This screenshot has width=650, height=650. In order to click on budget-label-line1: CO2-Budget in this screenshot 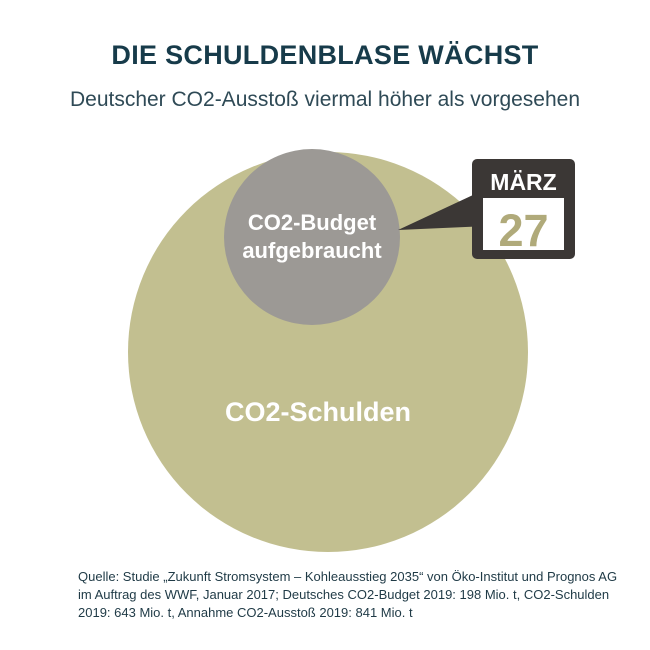, I will do `click(312, 222)`.